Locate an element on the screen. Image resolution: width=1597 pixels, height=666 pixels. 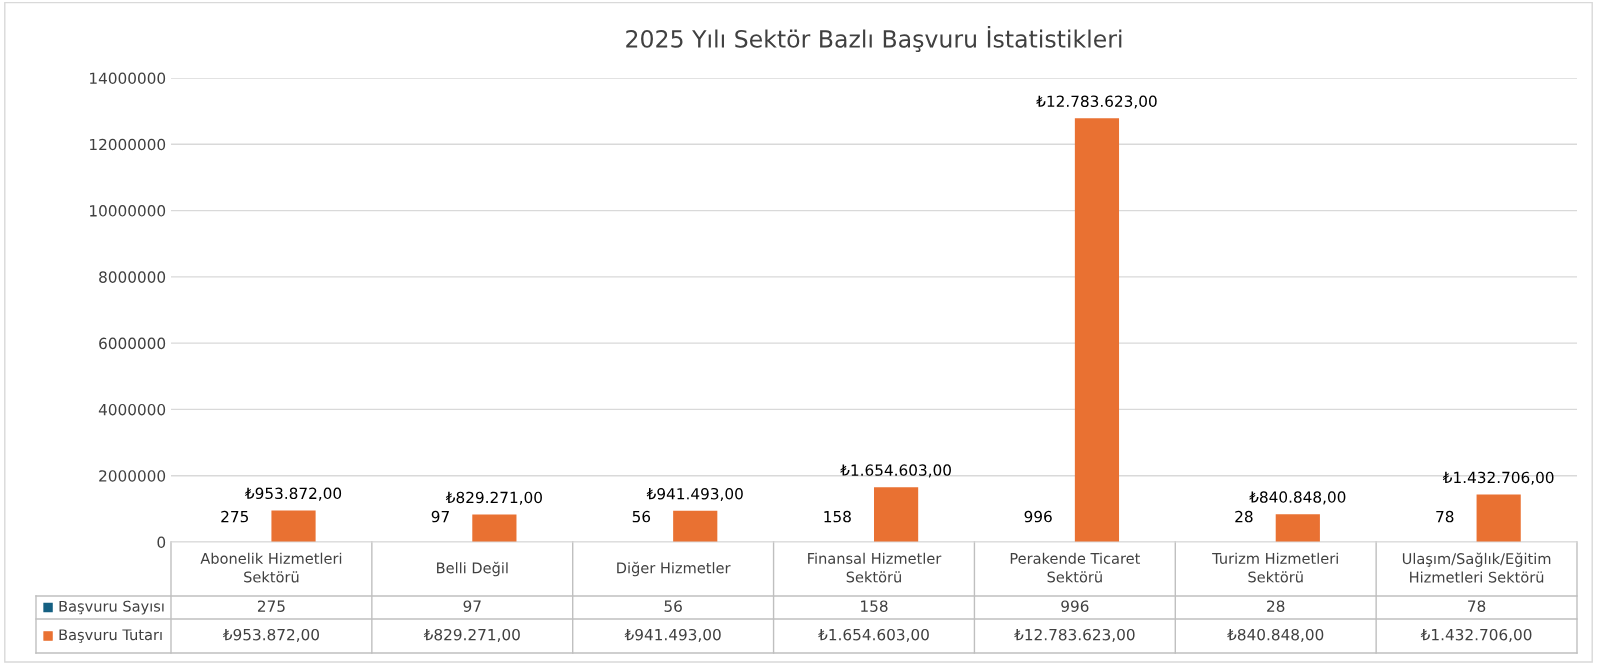
text: 78 is located at coordinates (1445, 516).